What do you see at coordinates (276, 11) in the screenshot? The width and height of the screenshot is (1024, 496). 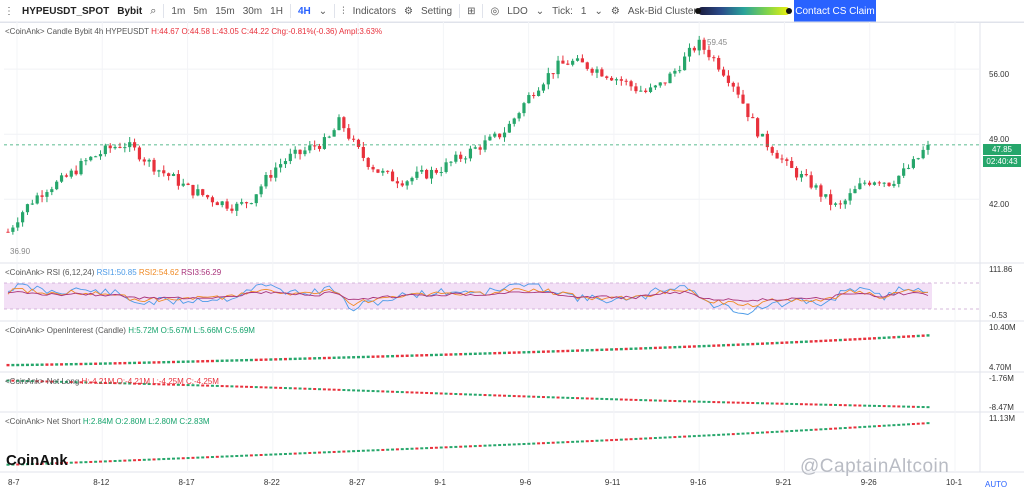 I see `interval-1h: 1H` at bounding box center [276, 11].